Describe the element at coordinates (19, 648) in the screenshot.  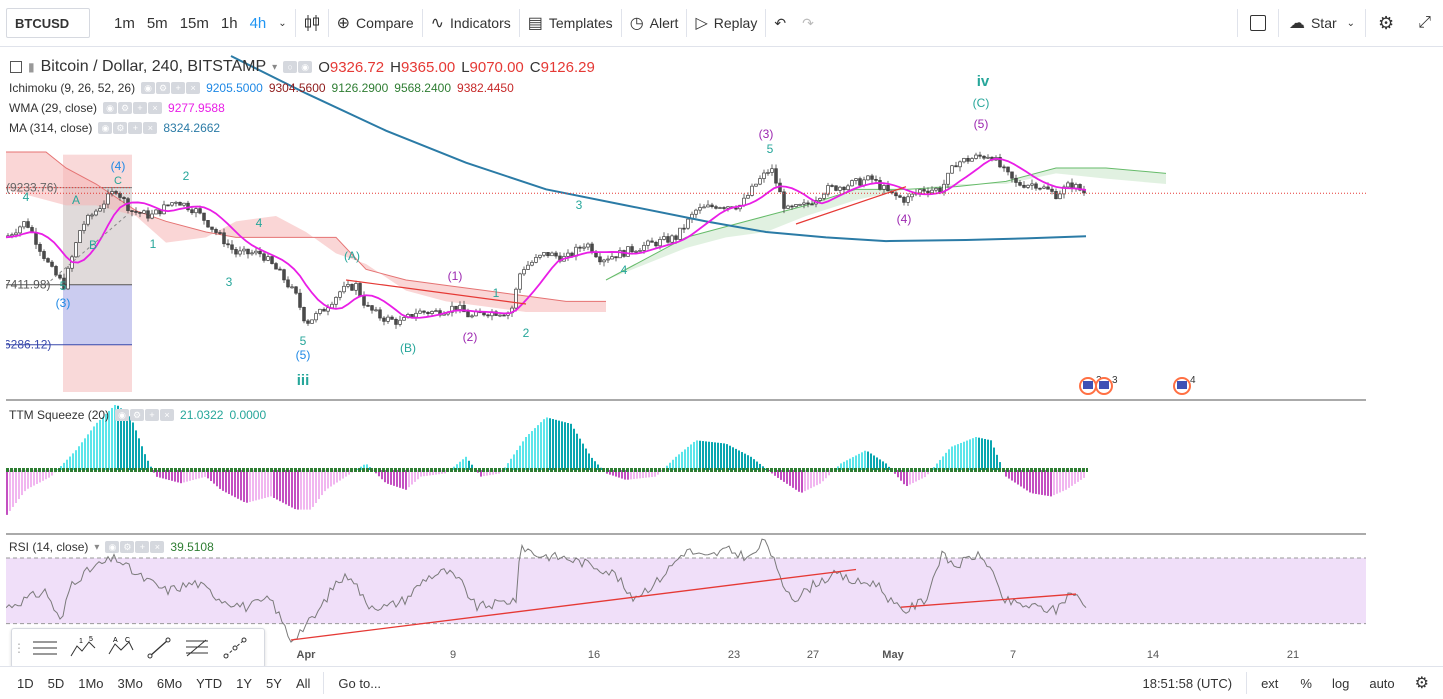
I see `drag-handle: ⋮` at that location.